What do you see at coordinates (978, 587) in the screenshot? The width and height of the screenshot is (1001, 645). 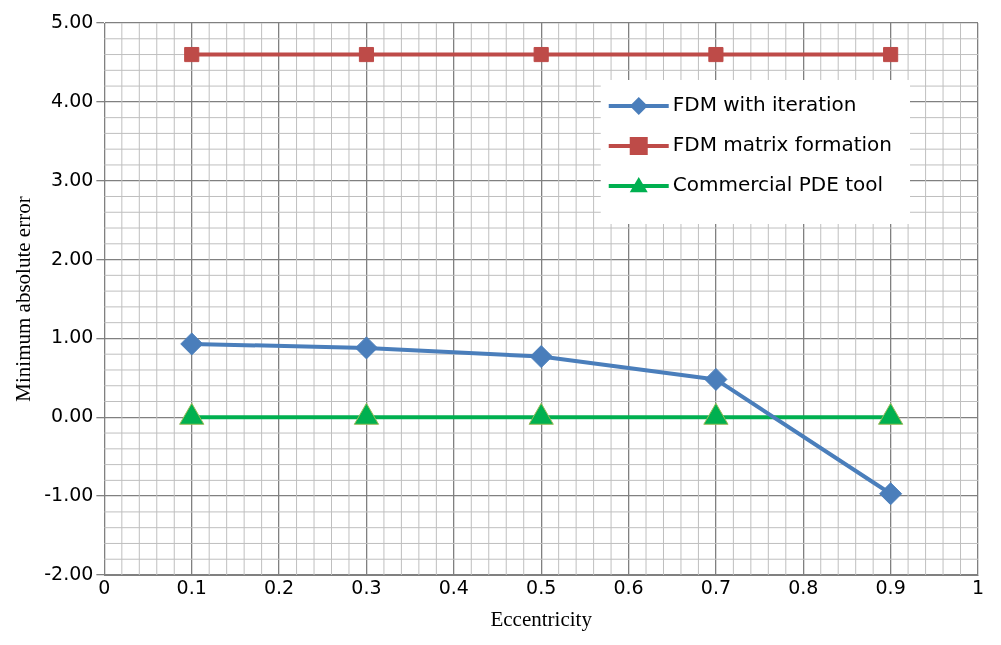 I see `x-tick-label: 1` at bounding box center [978, 587].